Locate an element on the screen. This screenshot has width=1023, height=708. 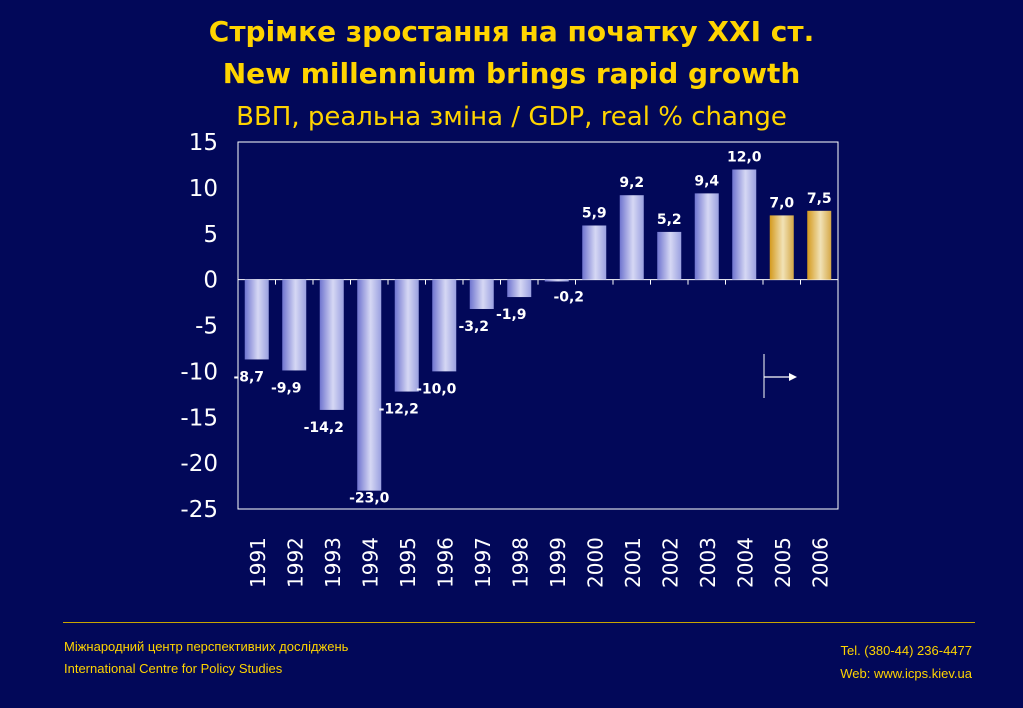
forecast-marker is located at coordinates (780, 376).